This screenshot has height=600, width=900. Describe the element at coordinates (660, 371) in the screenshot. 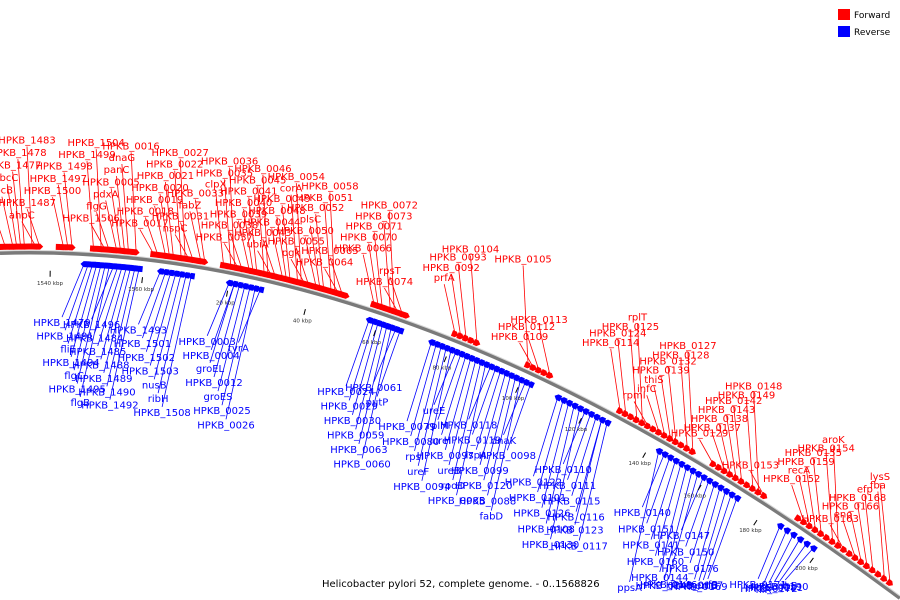

I see `forward-gene-label: HPKB_0139` at that location.